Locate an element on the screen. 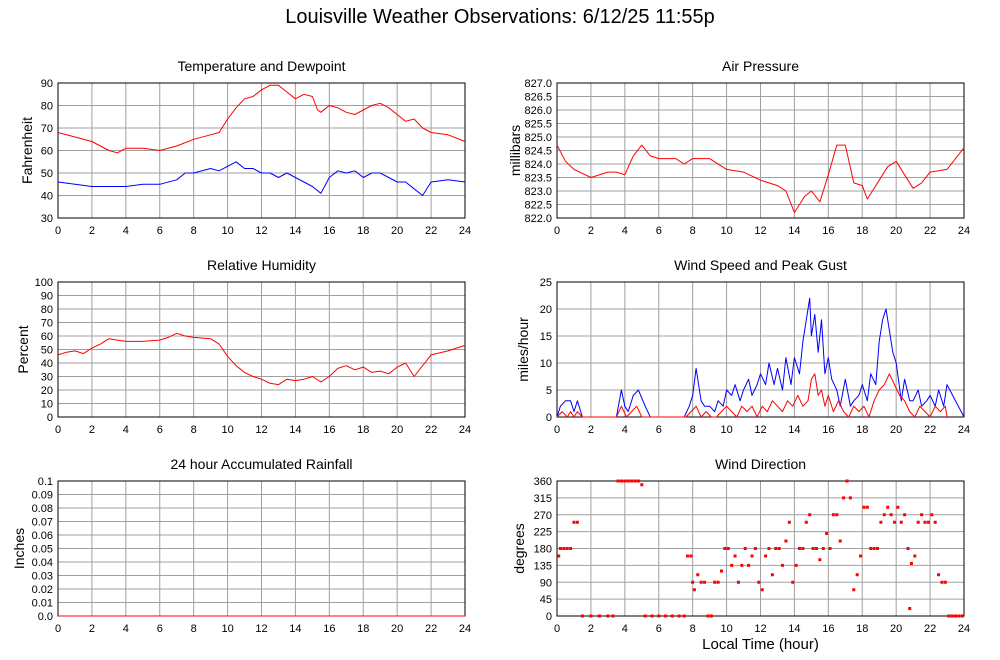  y-tick-label: 0.04 is located at coordinates (42, 563).